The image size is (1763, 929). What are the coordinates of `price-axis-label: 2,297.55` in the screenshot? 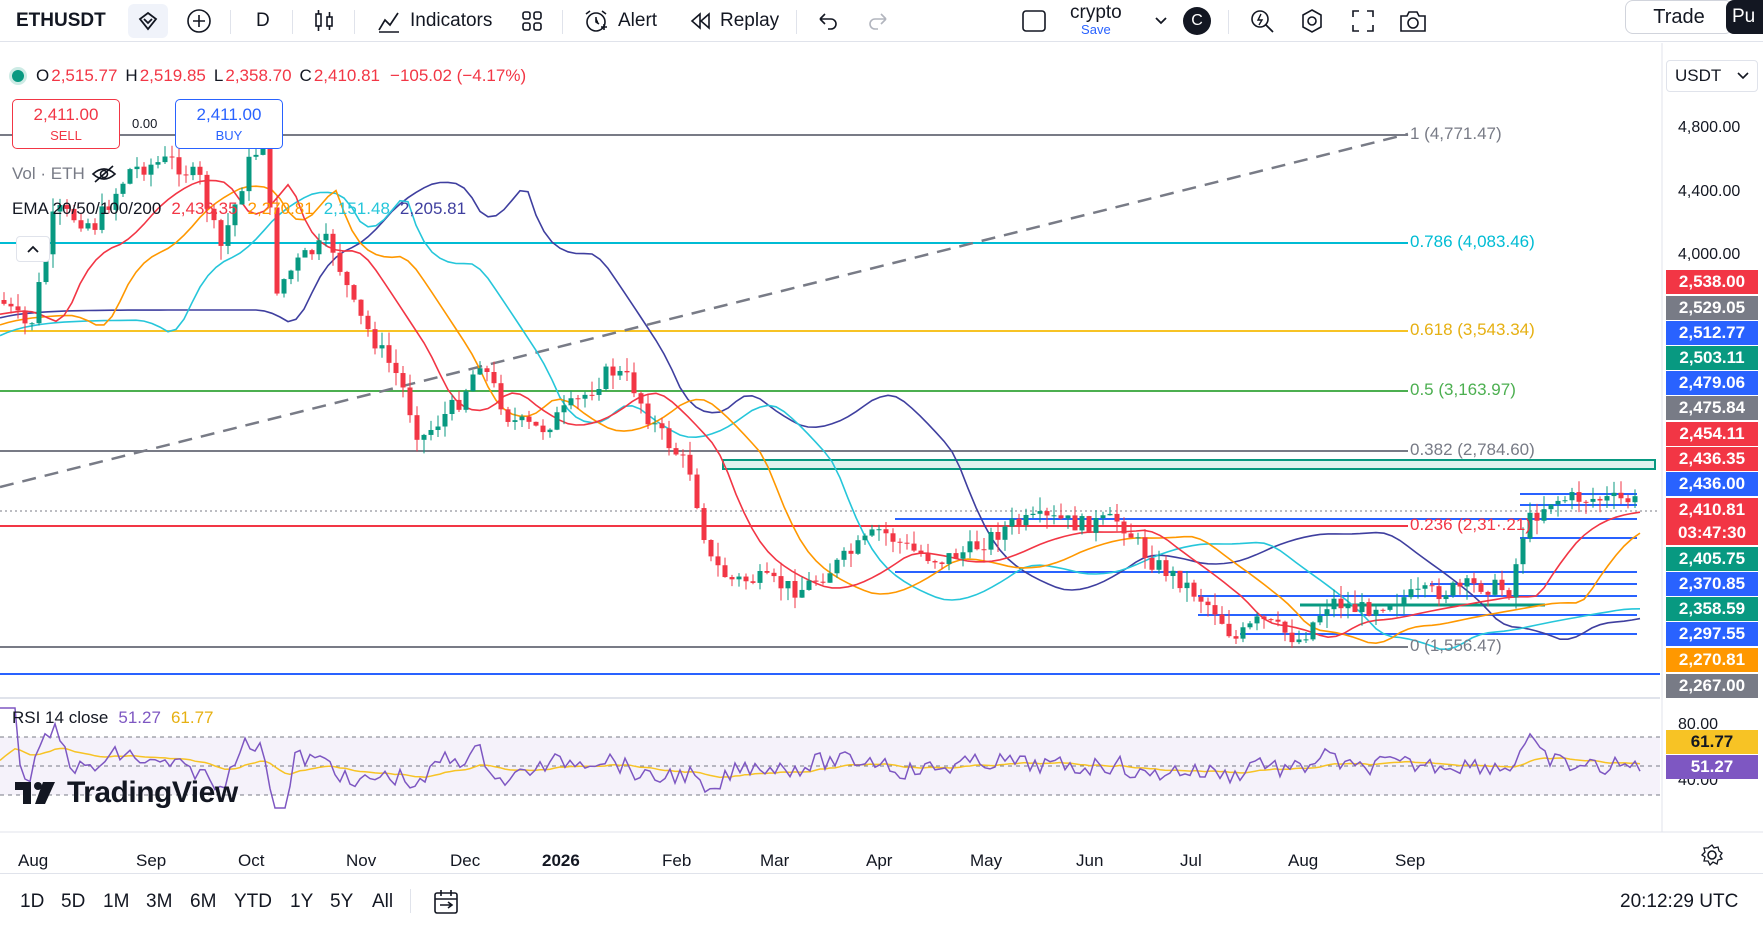 It's located at (1712, 634).